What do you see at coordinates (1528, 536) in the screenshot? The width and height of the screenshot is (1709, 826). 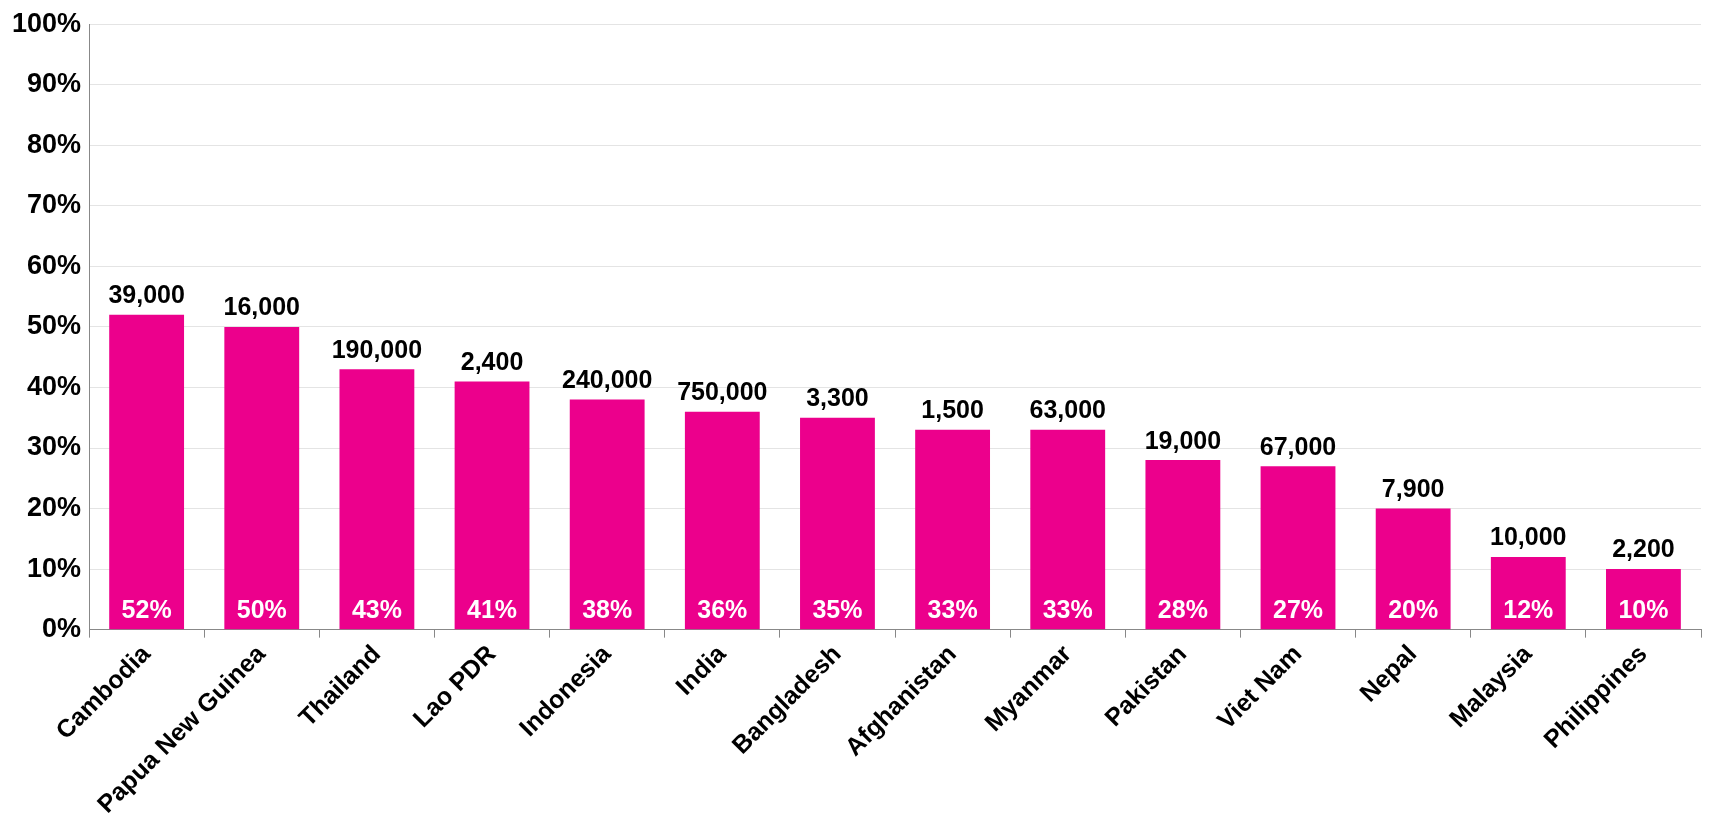 I see `annotation: 10,000` at bounding box center [1528, 536].